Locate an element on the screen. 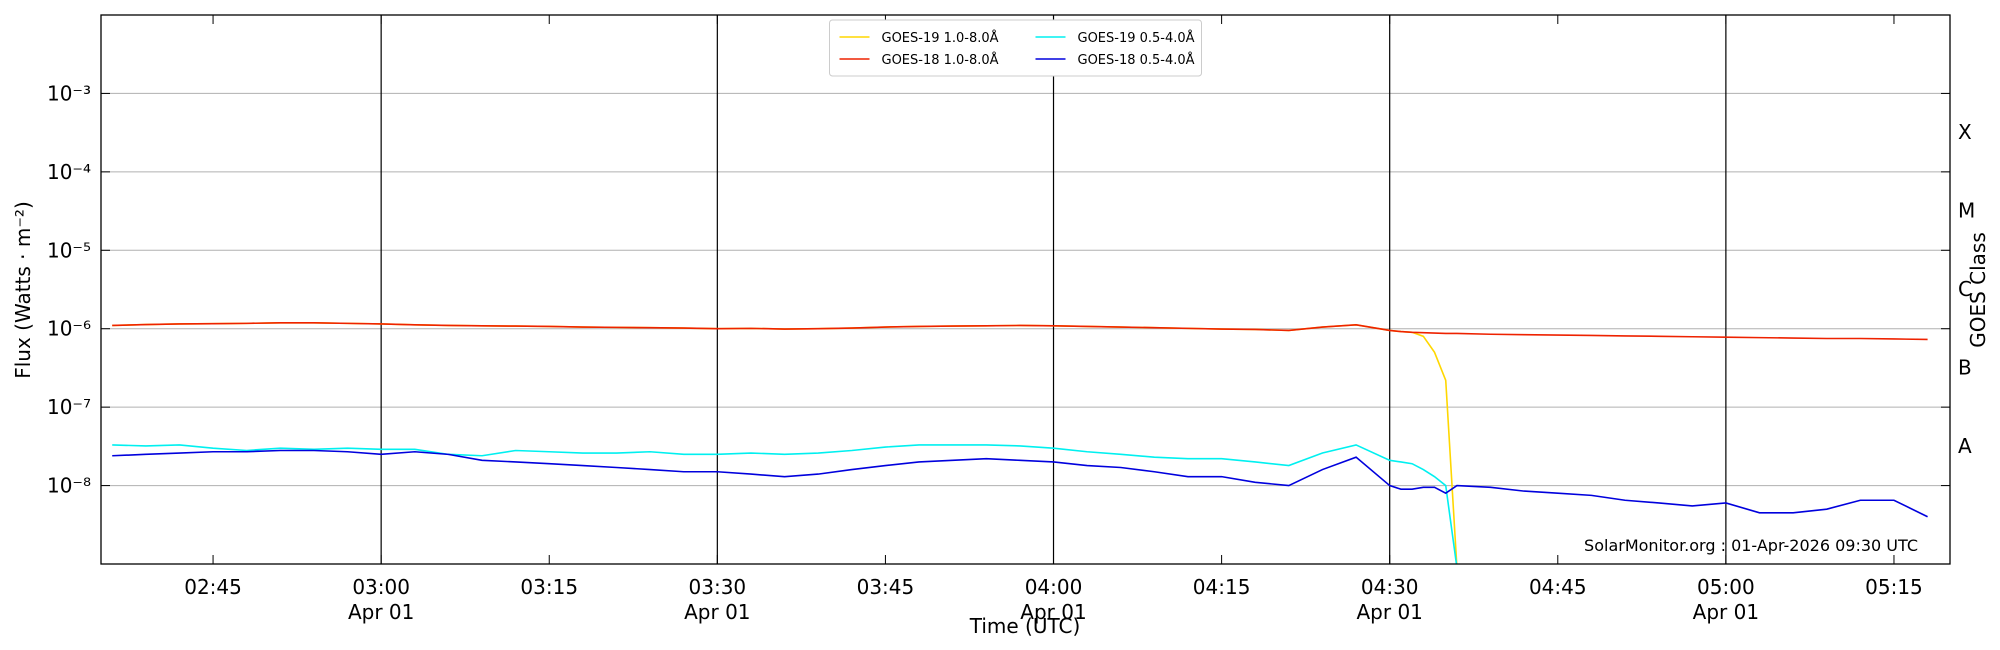  x-tick-label: 03:00 is located at coordinates (381, 587).